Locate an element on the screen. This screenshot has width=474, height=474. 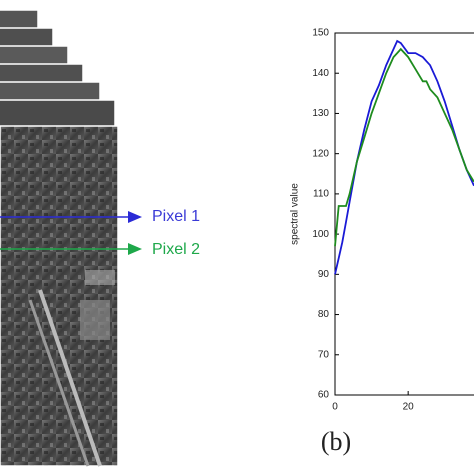
annotation: Pixel 1 is located at coordinates (176, 216).